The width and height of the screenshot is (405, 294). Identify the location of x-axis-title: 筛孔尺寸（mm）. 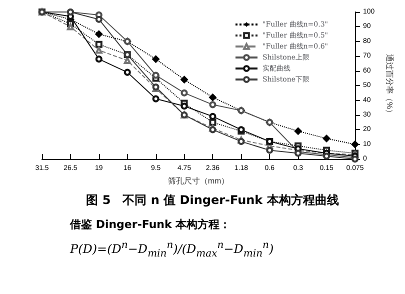
(199, 181).